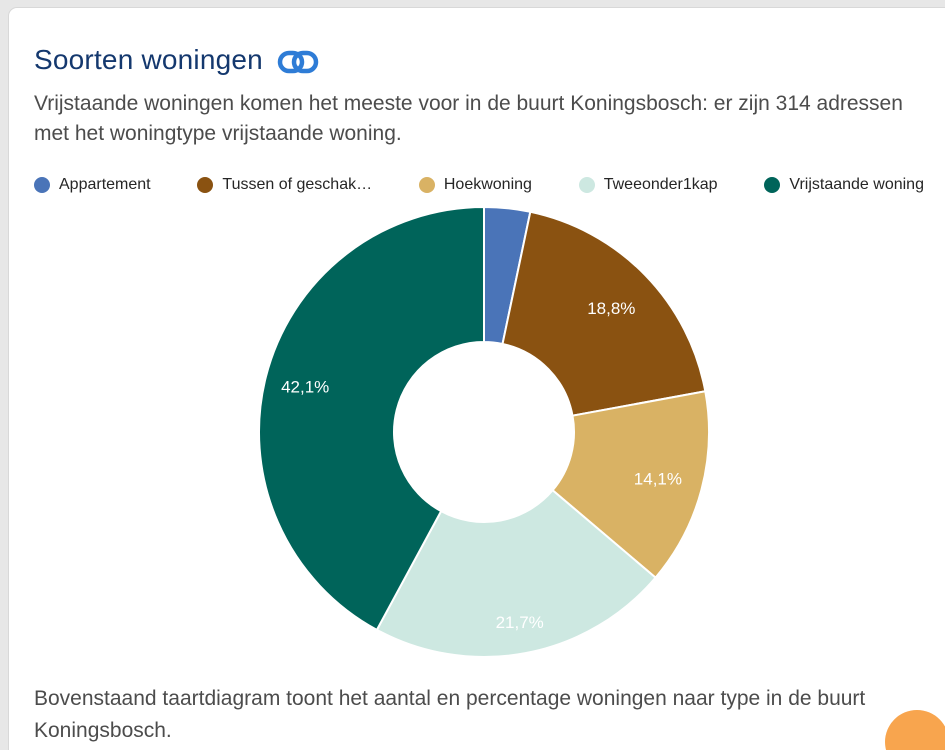 This screenshot has width=945, height=750. Describe the element at coordinates (658, 478) in the screenshot. I see `slice-percentage-label: 14,1%` at that location.